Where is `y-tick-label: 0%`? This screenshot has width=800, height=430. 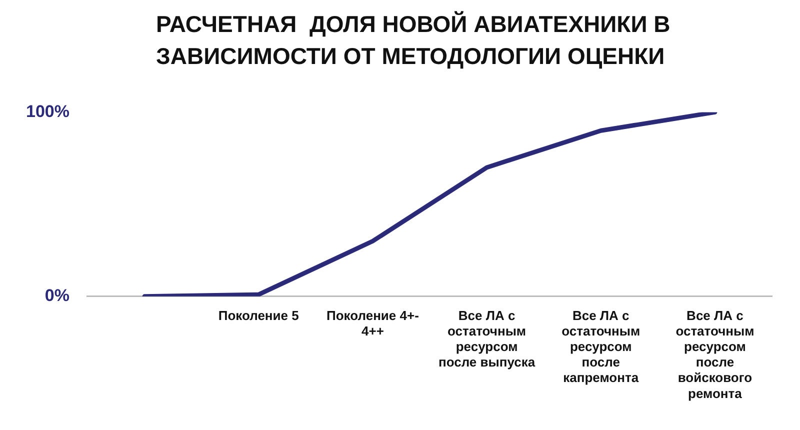 y-tick-label: 0% is located at coordinates (57, 296).